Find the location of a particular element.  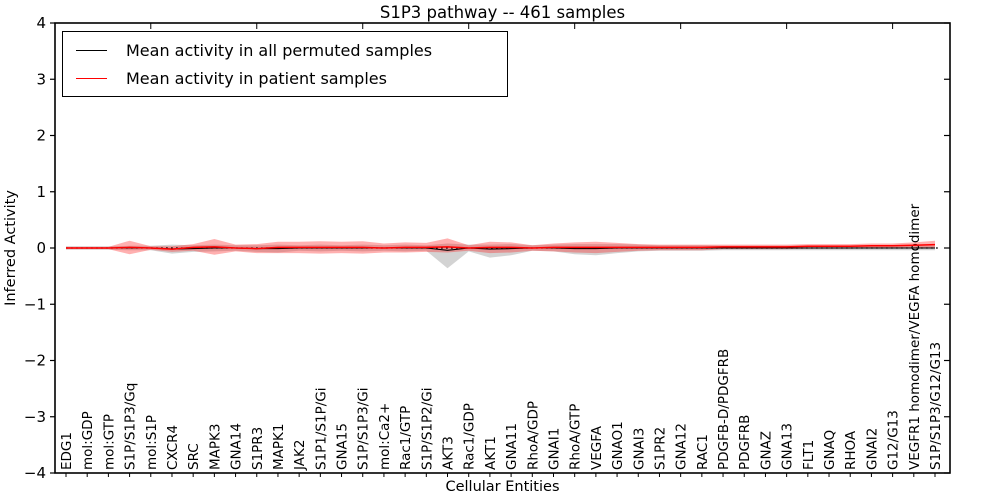

x-tick-label: GNA15 is located at coordinates (343, 446).